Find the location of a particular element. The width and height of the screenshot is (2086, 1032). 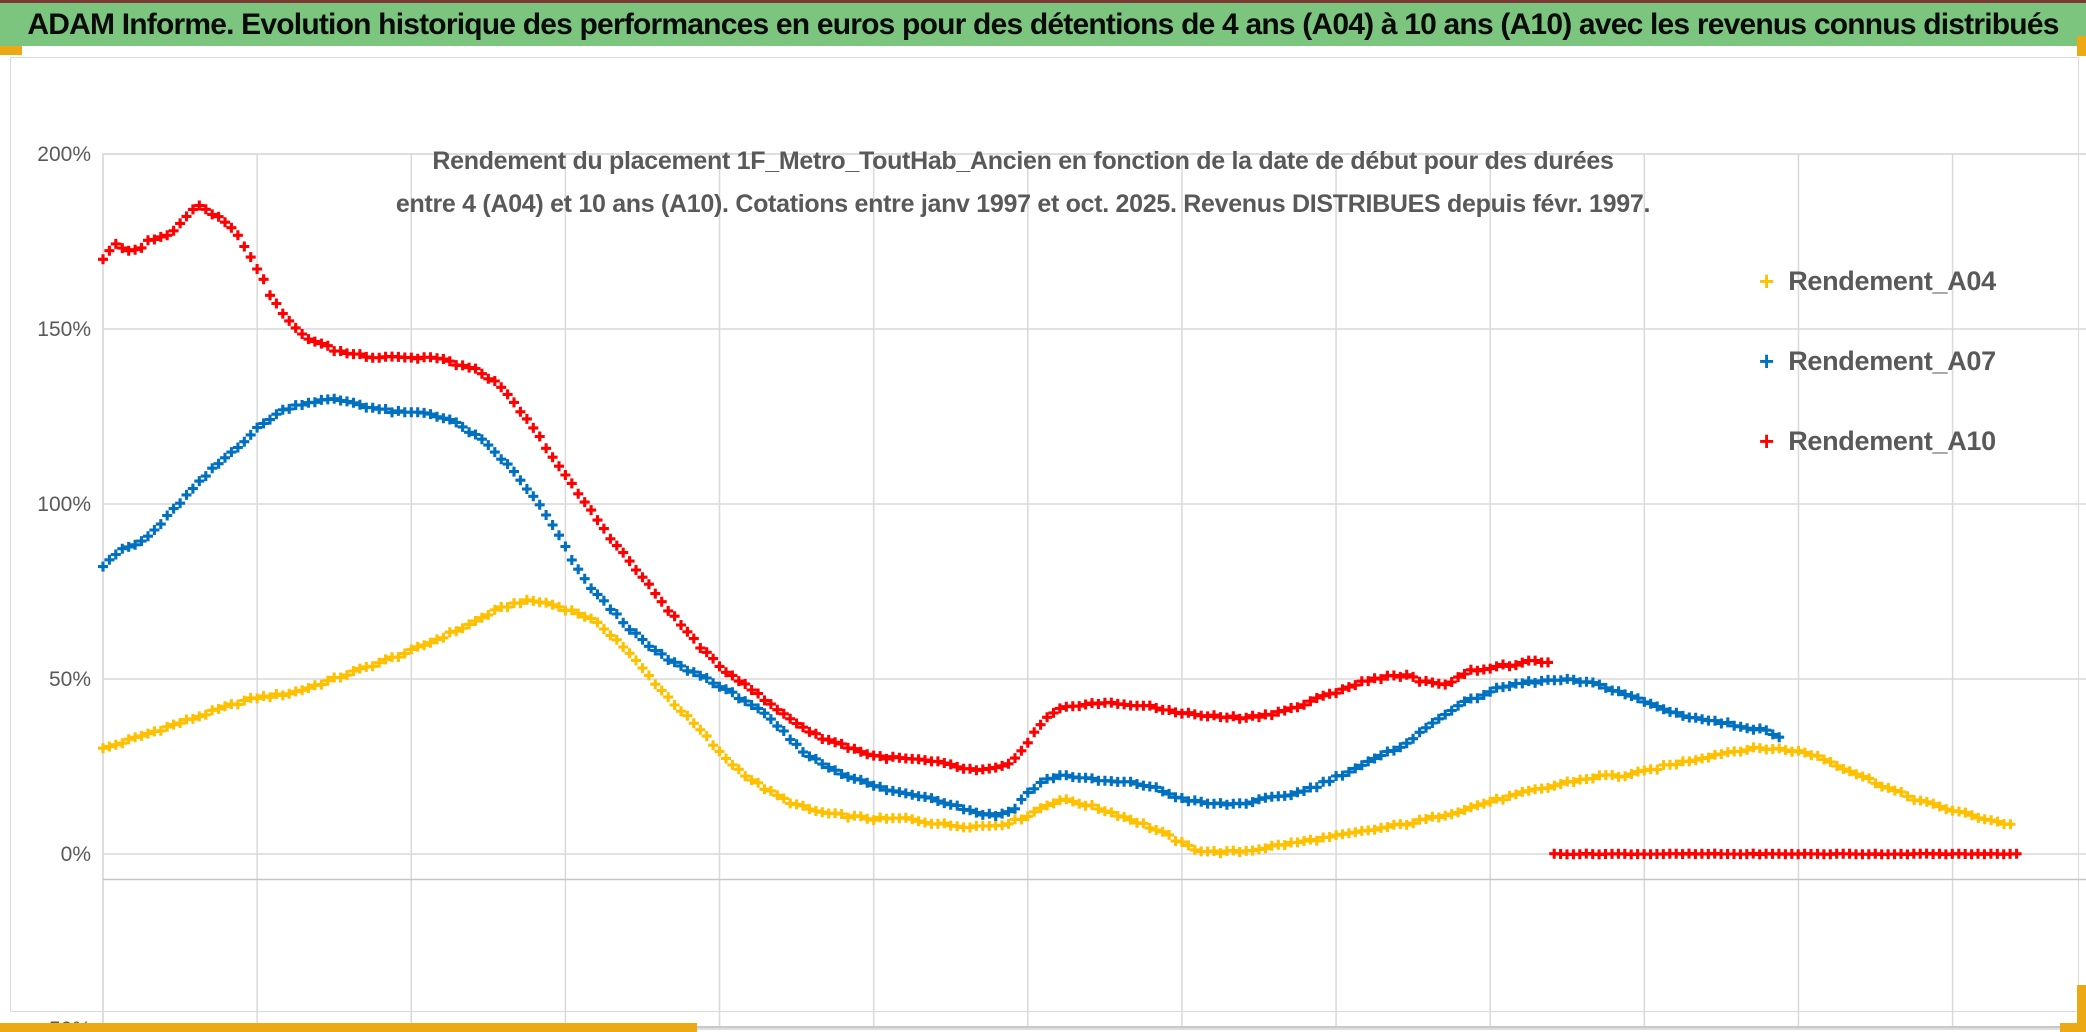

legend-label: Rendement_A10 is located at coordinates (1892, 440).